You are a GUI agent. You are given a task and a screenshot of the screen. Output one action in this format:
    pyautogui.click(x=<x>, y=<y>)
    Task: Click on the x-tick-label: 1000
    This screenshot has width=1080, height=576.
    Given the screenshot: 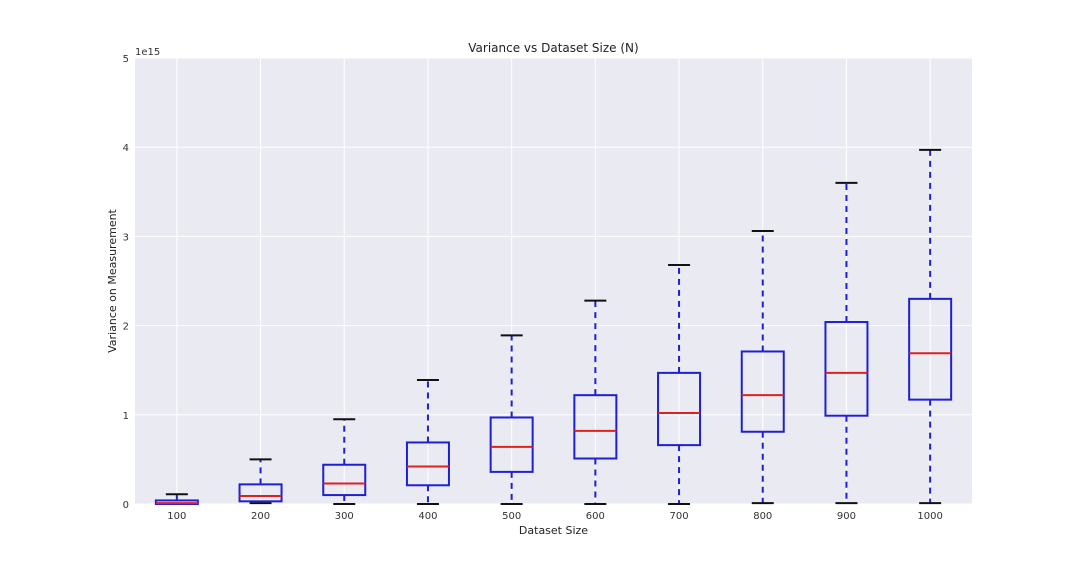 What is the action you would take?
    pyautogui.click(x=929, y=516)
    